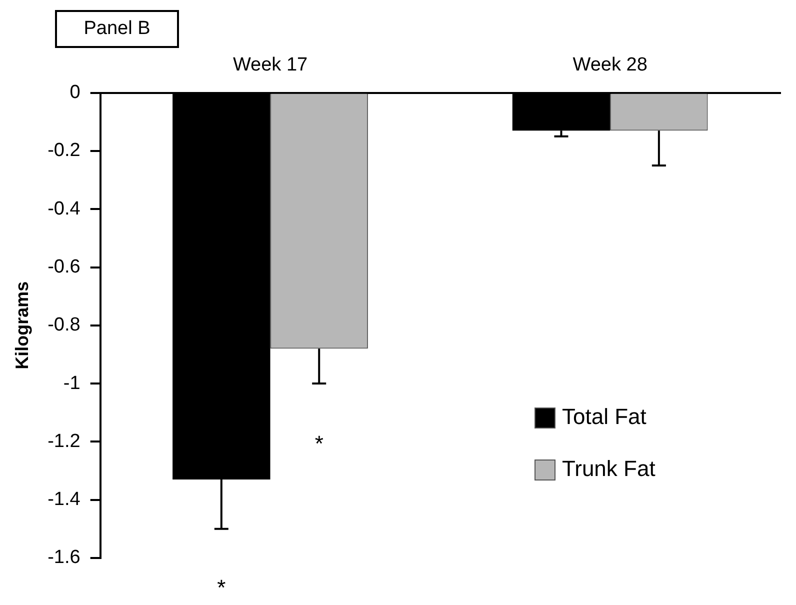  What do you see at coordinates (64, 209) in the screenshot?
I see `y-tick-label: -0.4` at bounding box center [64, 209].